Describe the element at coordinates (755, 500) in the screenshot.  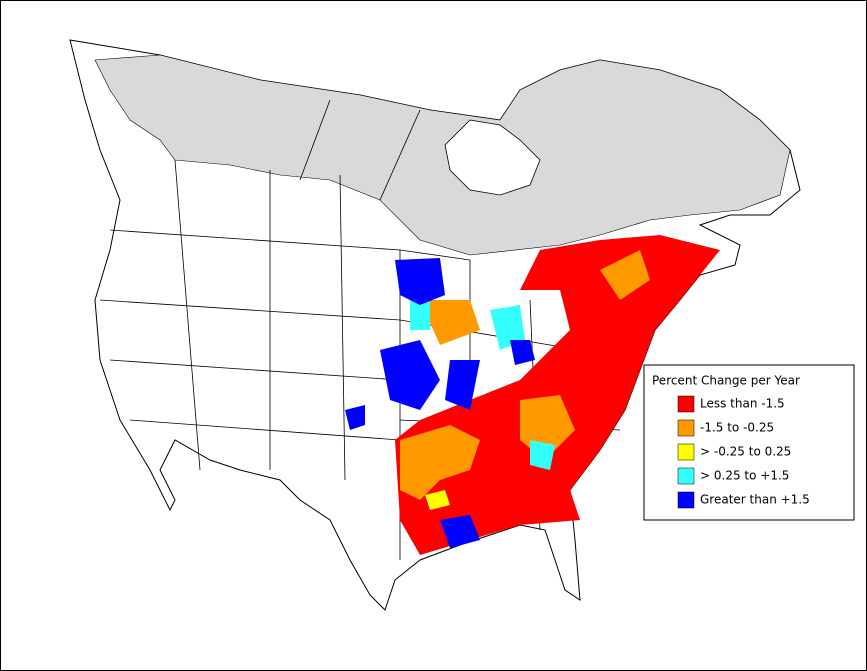
I see `legend-label: Greater than +1.5` at that location.